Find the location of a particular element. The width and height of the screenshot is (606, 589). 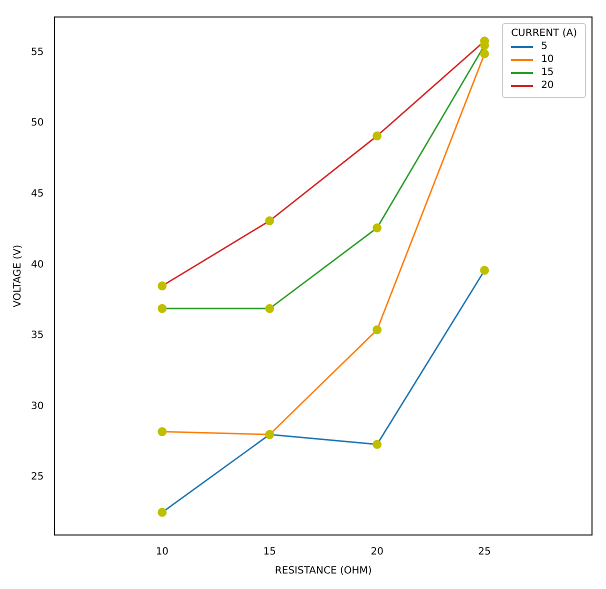

legend-title: CURRENT (A) is located at coordinates (544, 33).